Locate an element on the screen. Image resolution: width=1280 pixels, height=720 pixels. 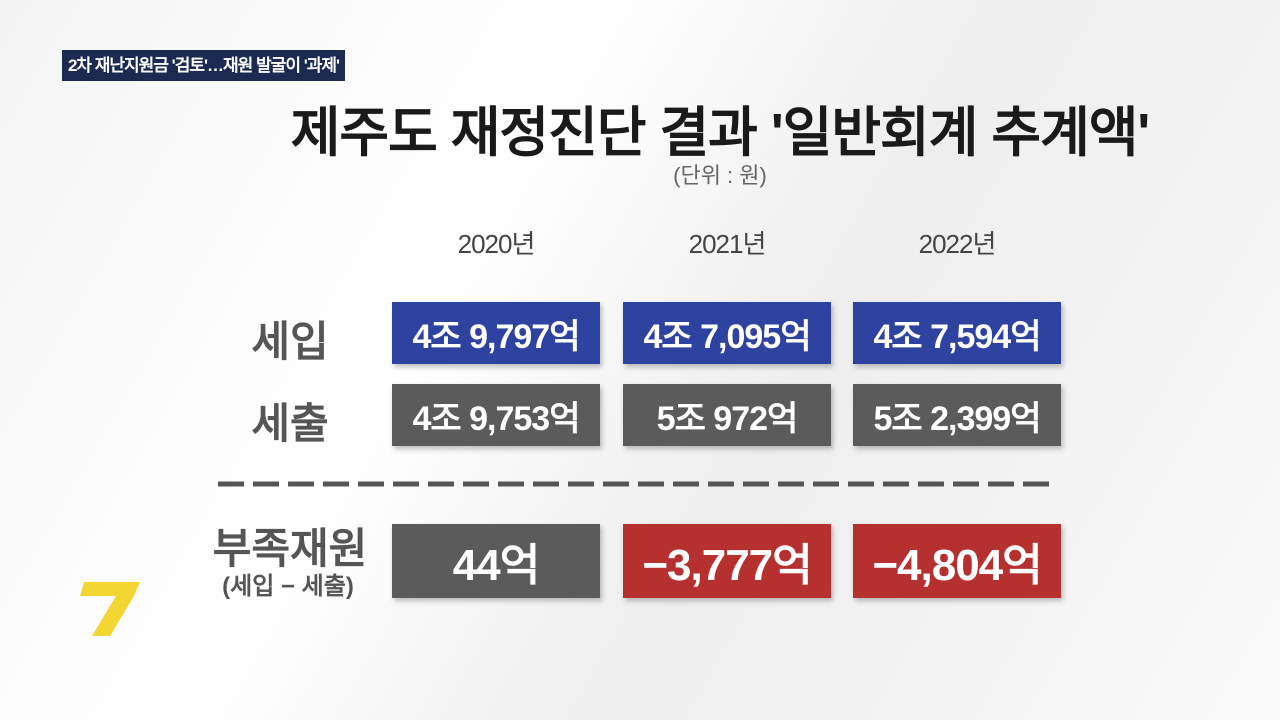
cell: 4조 7,594억 is located at coordinates (957, 333).